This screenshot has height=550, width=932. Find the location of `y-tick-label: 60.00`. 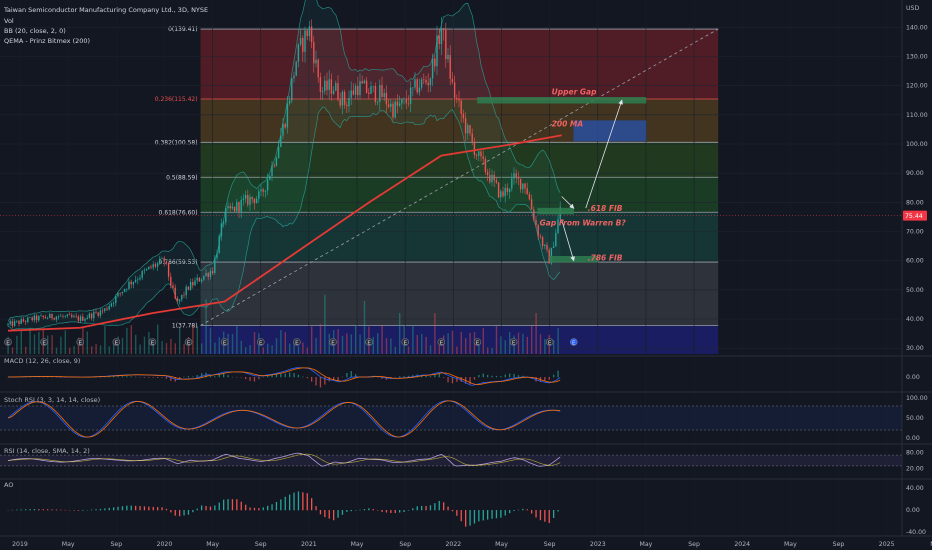

y-tick-label: 60.00 is located at coordinates (915, 261).